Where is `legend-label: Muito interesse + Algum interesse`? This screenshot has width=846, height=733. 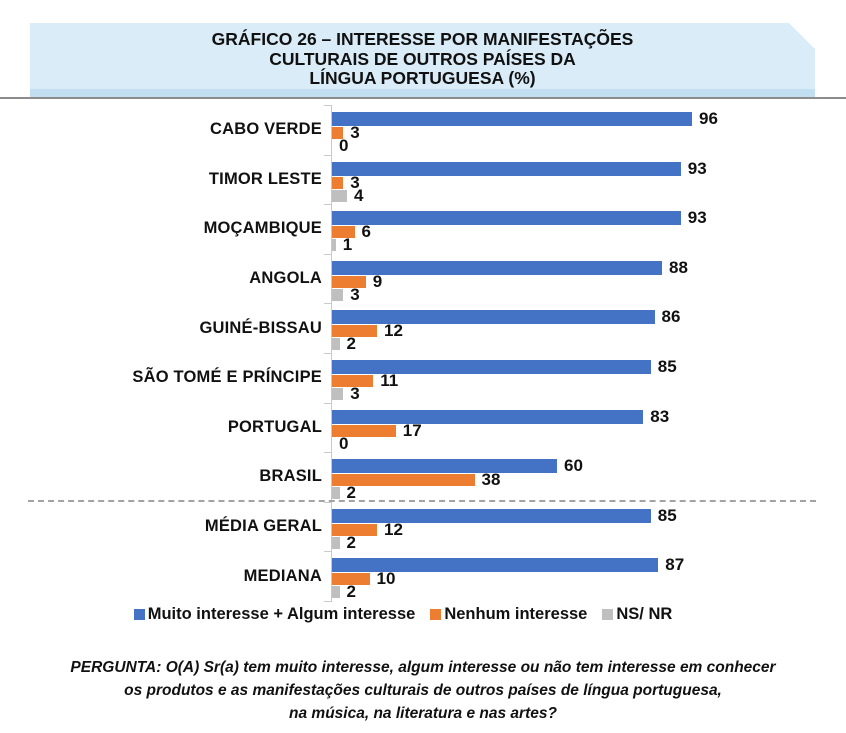
legend-label: Muito interesse + Algum interesse is located at coordinates (281, 614).